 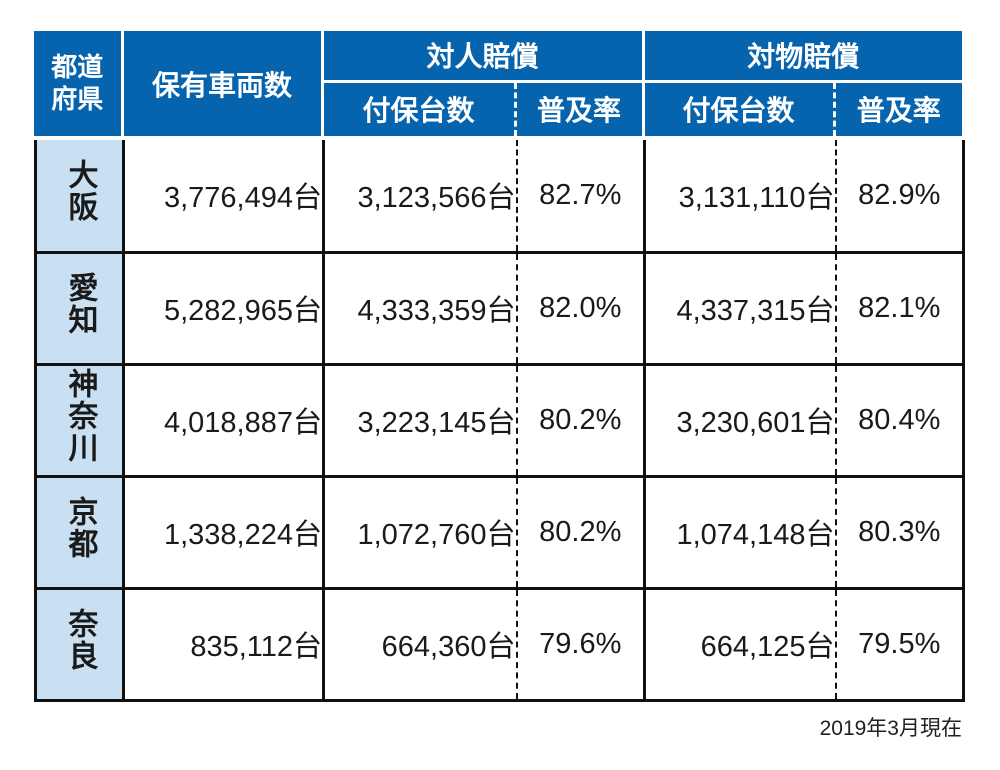 I want to click on prefecture-label: 神奈川, so click(x=80, y=416).